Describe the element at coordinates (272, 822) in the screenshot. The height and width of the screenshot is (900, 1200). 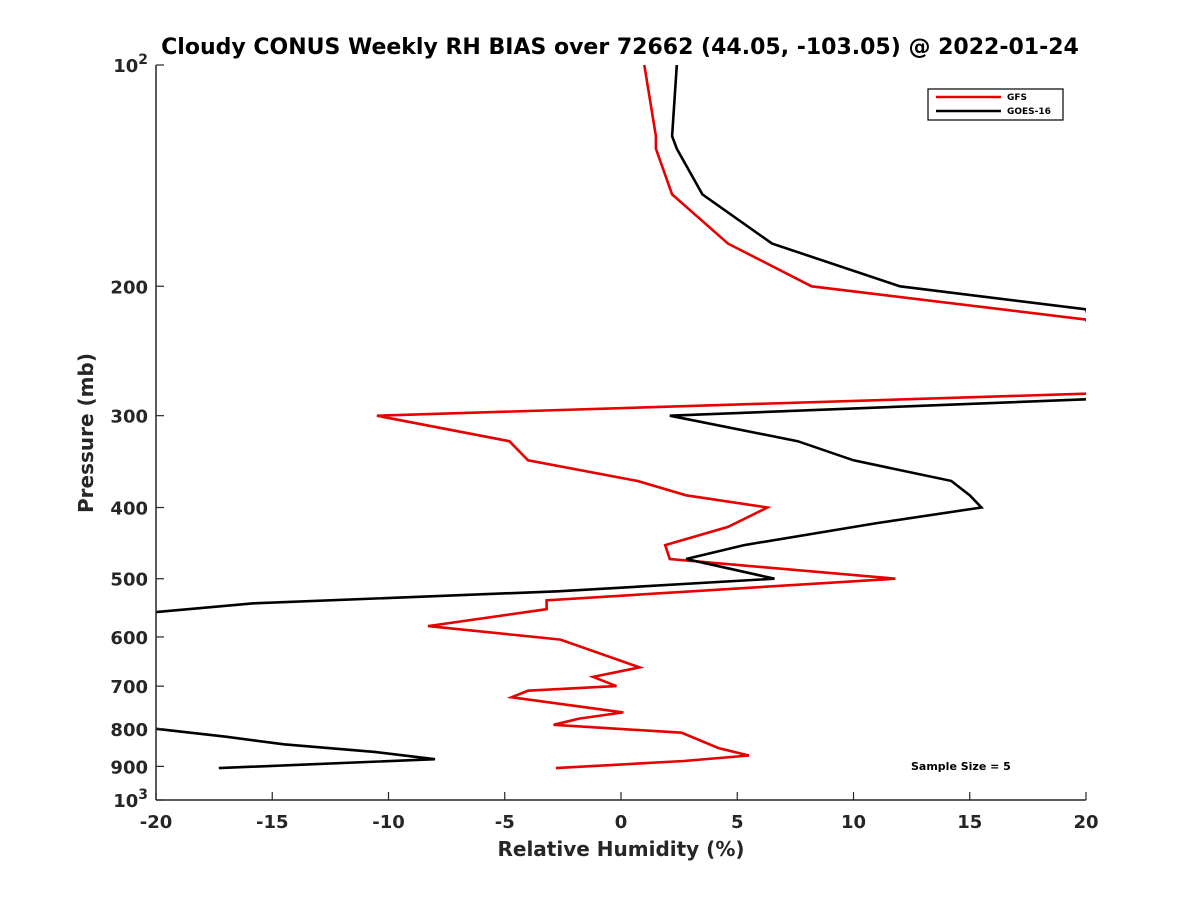
I see `x-tick-label: -15` at that location.